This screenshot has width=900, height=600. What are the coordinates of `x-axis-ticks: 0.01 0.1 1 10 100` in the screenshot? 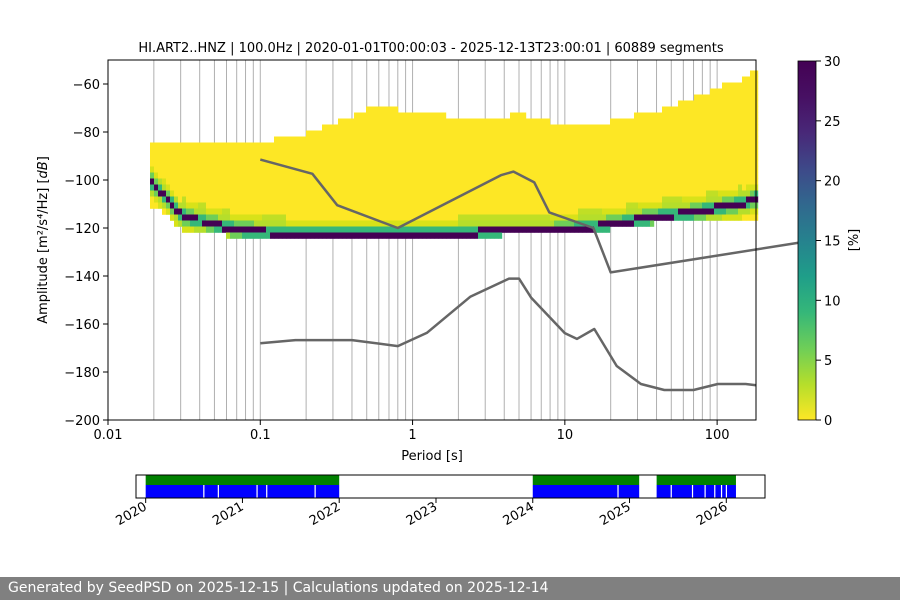 It's located at (412, 431).